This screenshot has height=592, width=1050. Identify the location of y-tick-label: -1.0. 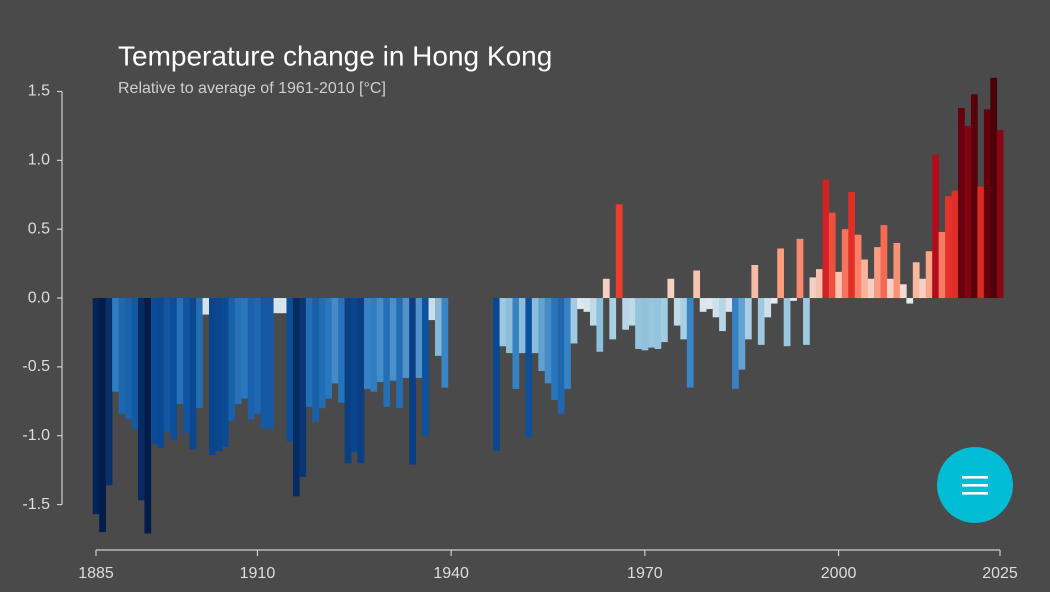
(36, 435).